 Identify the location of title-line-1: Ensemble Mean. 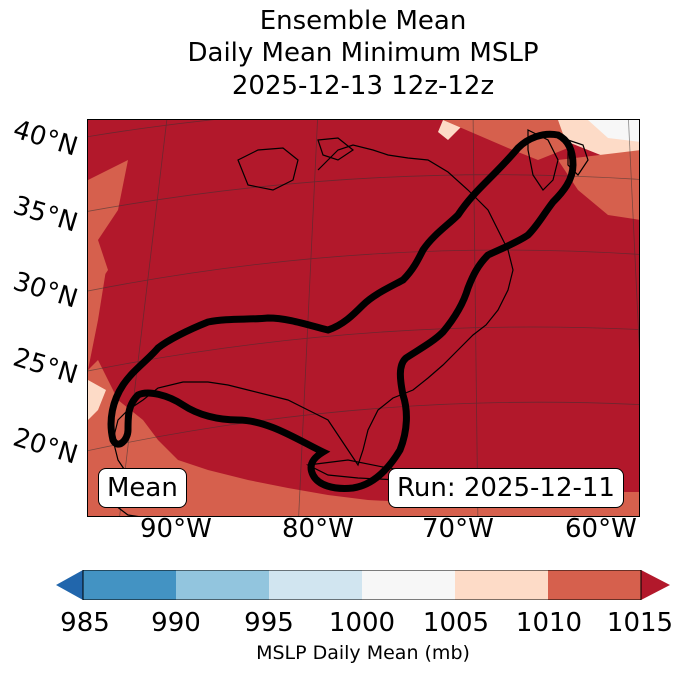
(363, 21).